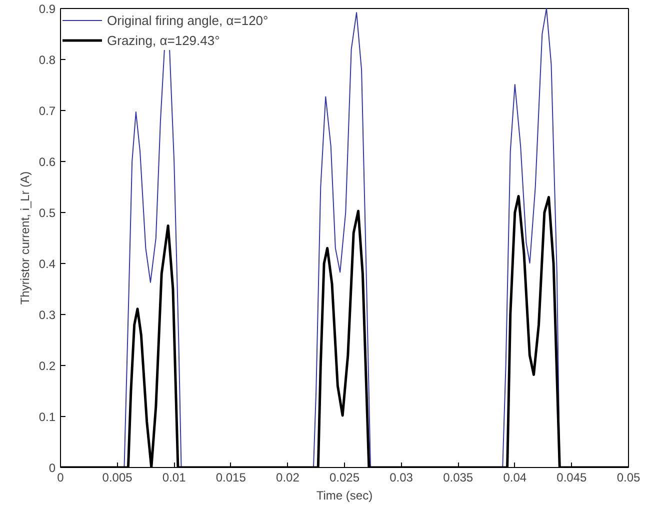  What do you see at coordinates (47, 60) in the screenshot?
I see `y-tick-label: 0.8` at bounding box center [47, 60].